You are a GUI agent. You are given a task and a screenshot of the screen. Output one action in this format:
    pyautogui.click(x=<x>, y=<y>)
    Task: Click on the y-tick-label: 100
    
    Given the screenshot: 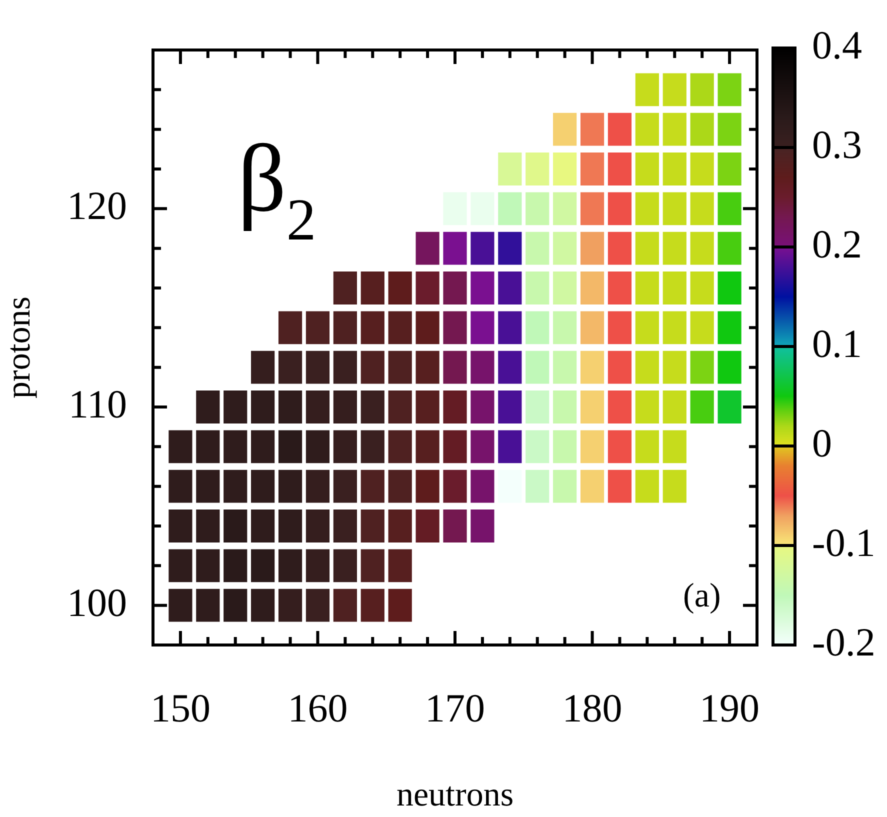 What is the action you would take?
    pyautogui.click(x=97, y=602)
    